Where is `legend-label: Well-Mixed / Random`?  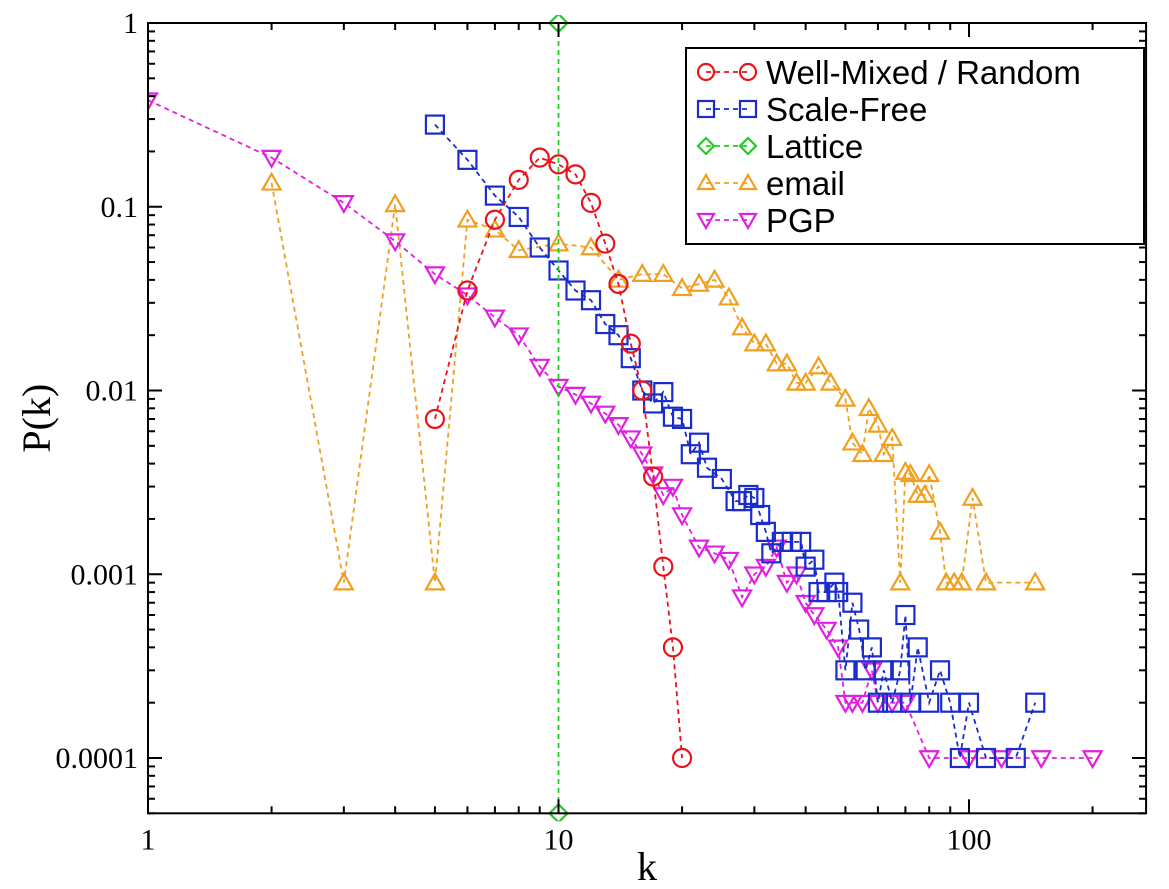
legend-label: Well-Mixed / Random is located at coordinates (923, 72).